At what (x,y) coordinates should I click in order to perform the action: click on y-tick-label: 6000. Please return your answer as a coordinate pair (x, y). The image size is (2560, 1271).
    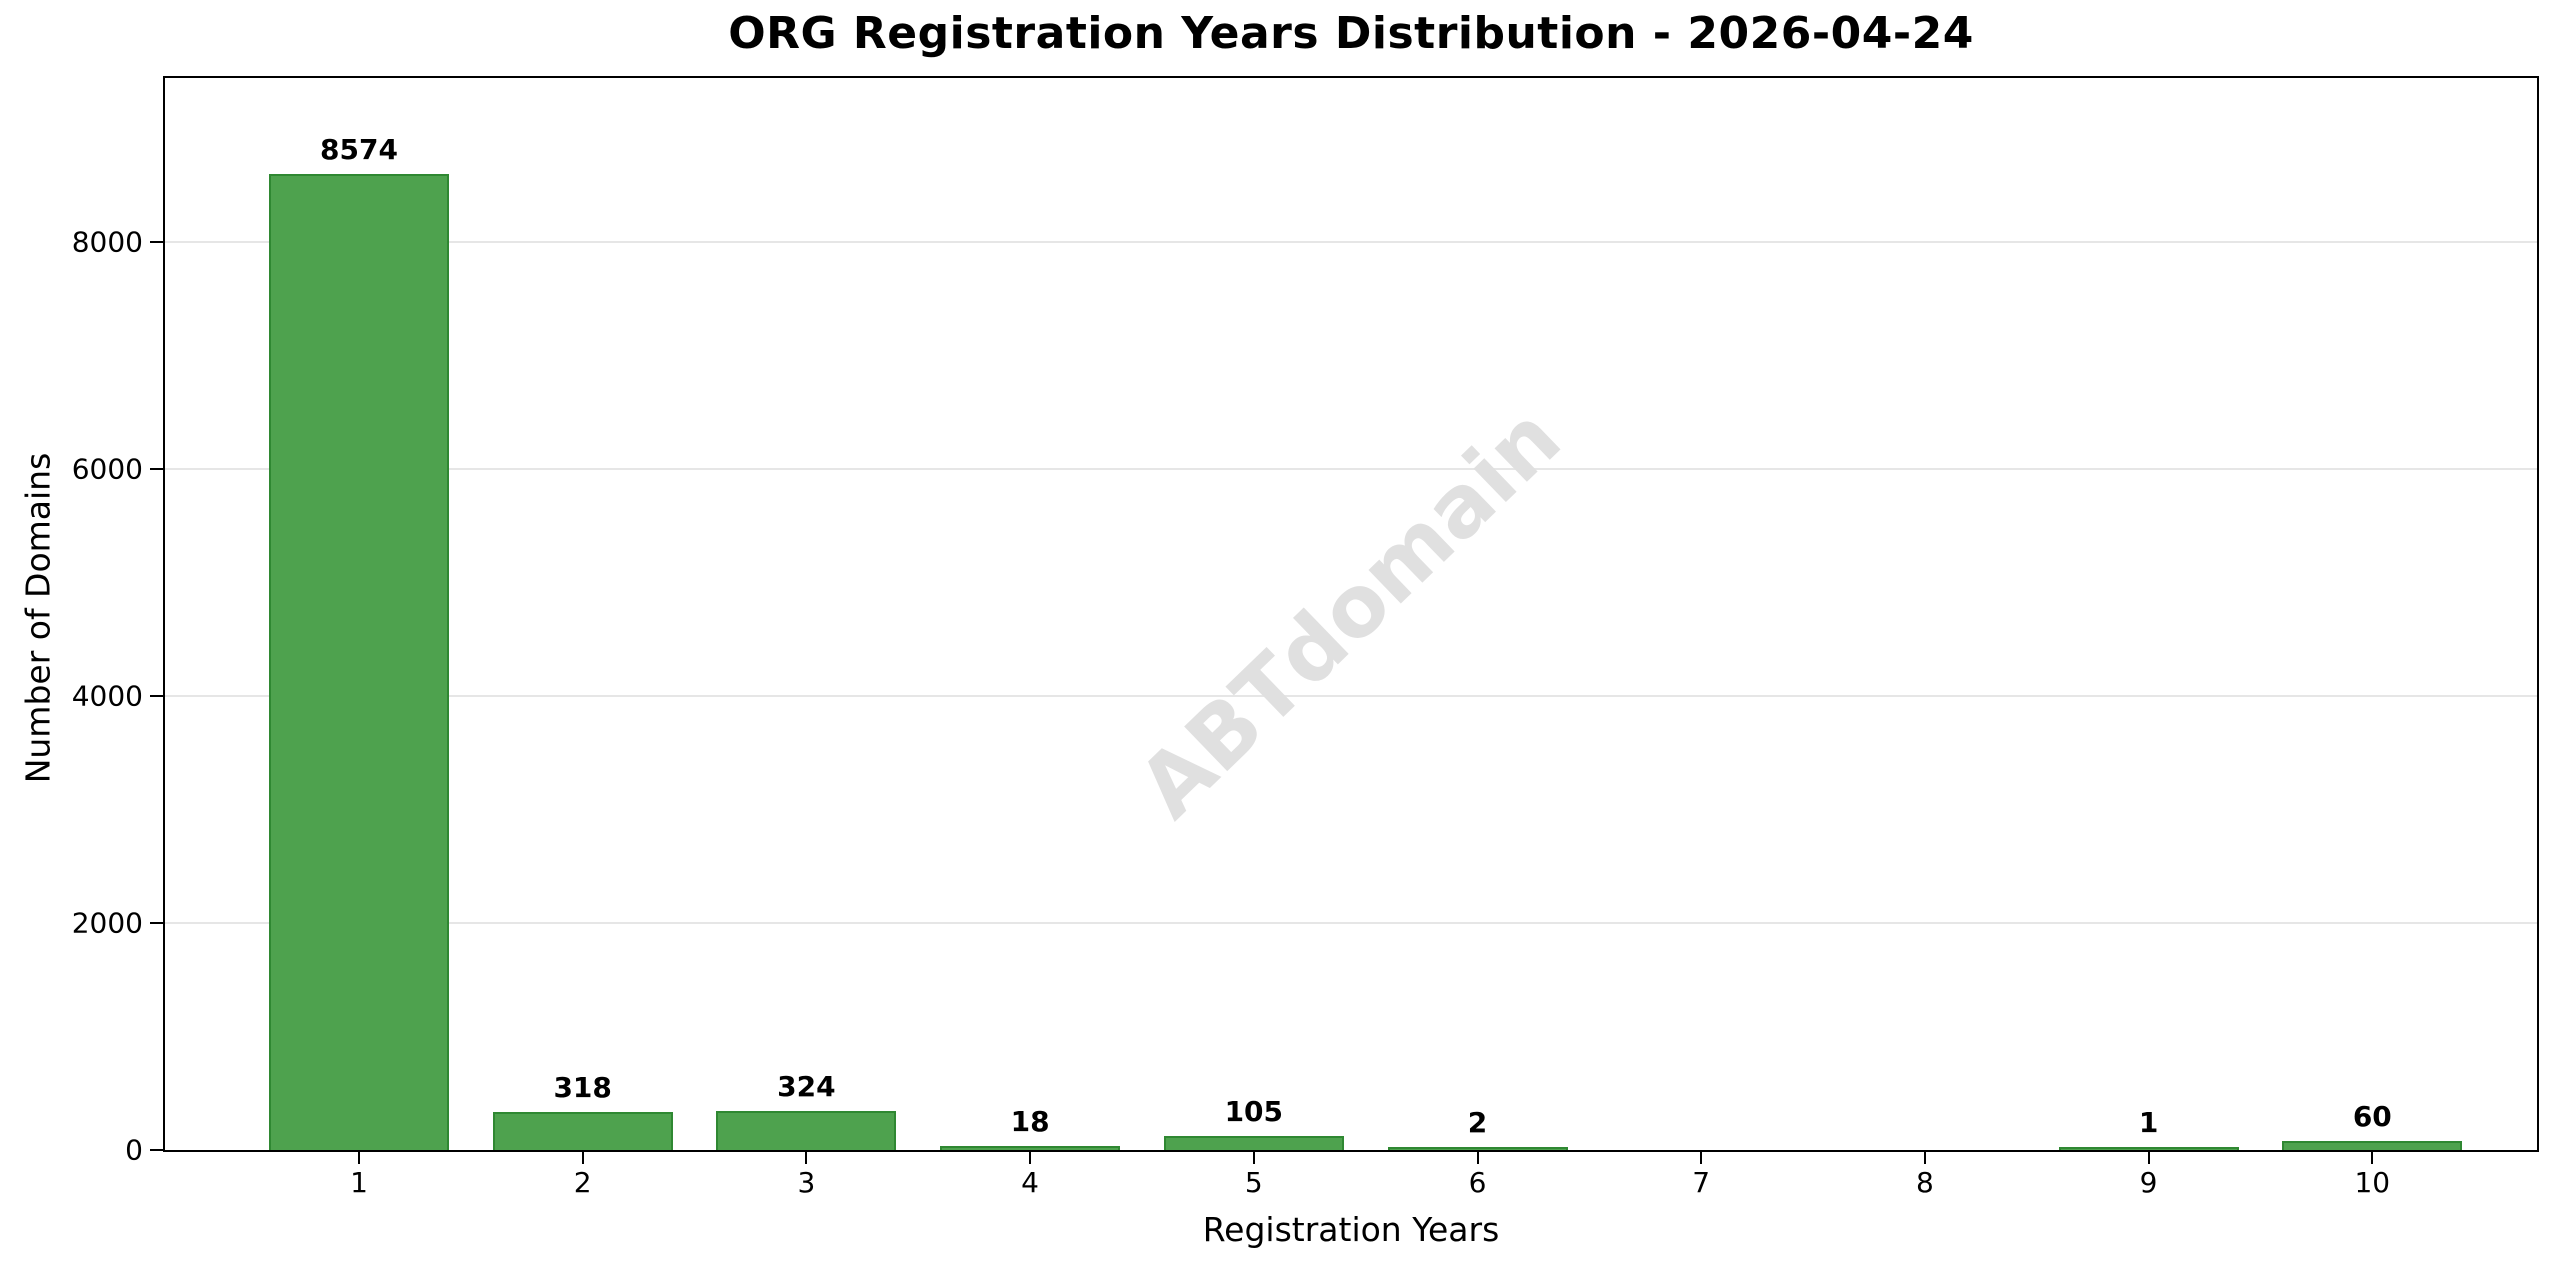
    Looking at the image, I should click on (107, 469).